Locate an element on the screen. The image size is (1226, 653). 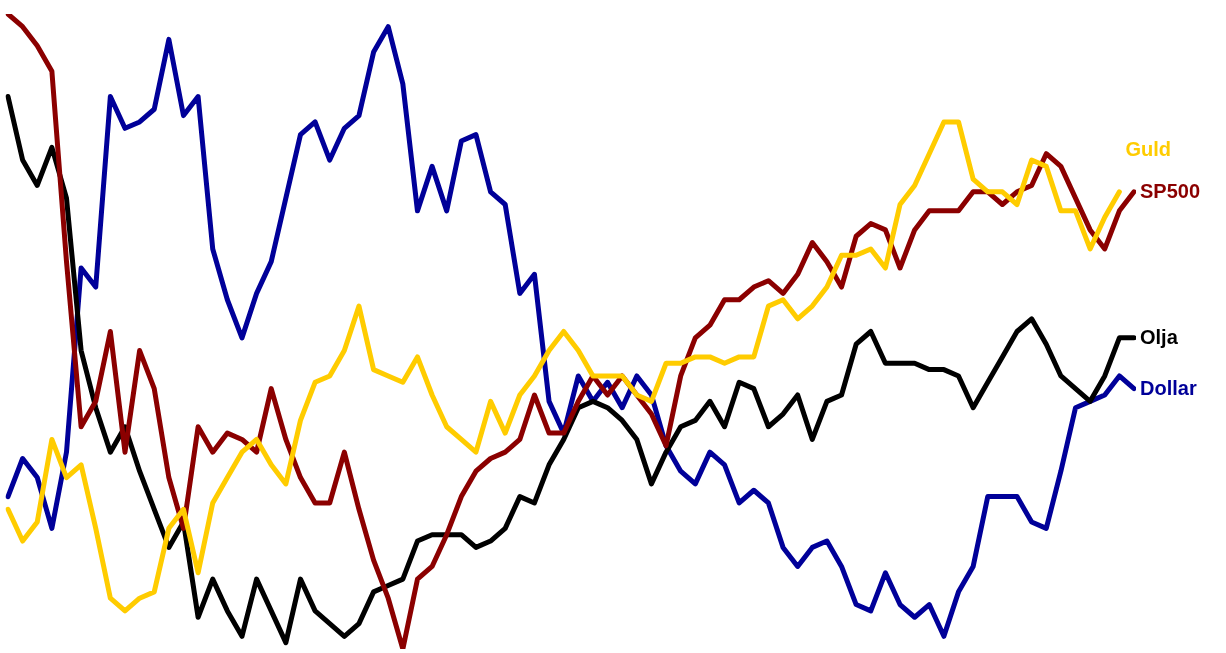
series-label: Olja is located at coordinates (1159, 337).